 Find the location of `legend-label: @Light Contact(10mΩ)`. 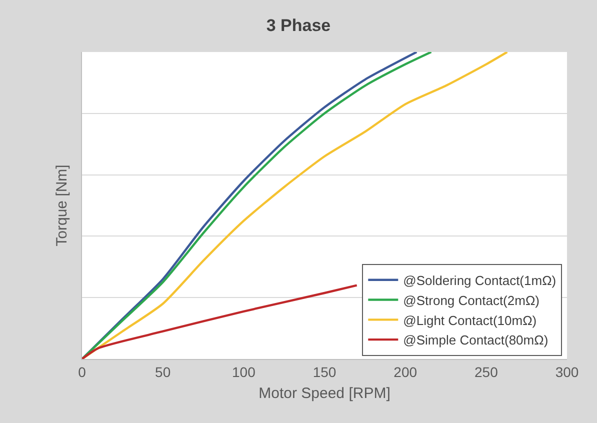

legend-label: @Light Contact(10mΩ) is located at coordinates (470, 320).